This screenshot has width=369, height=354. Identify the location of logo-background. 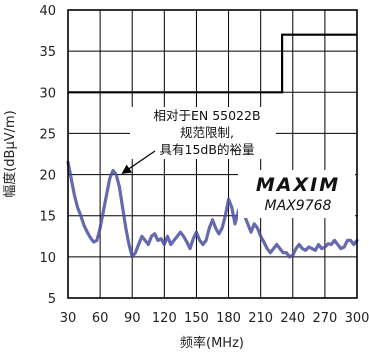
(296, 194).